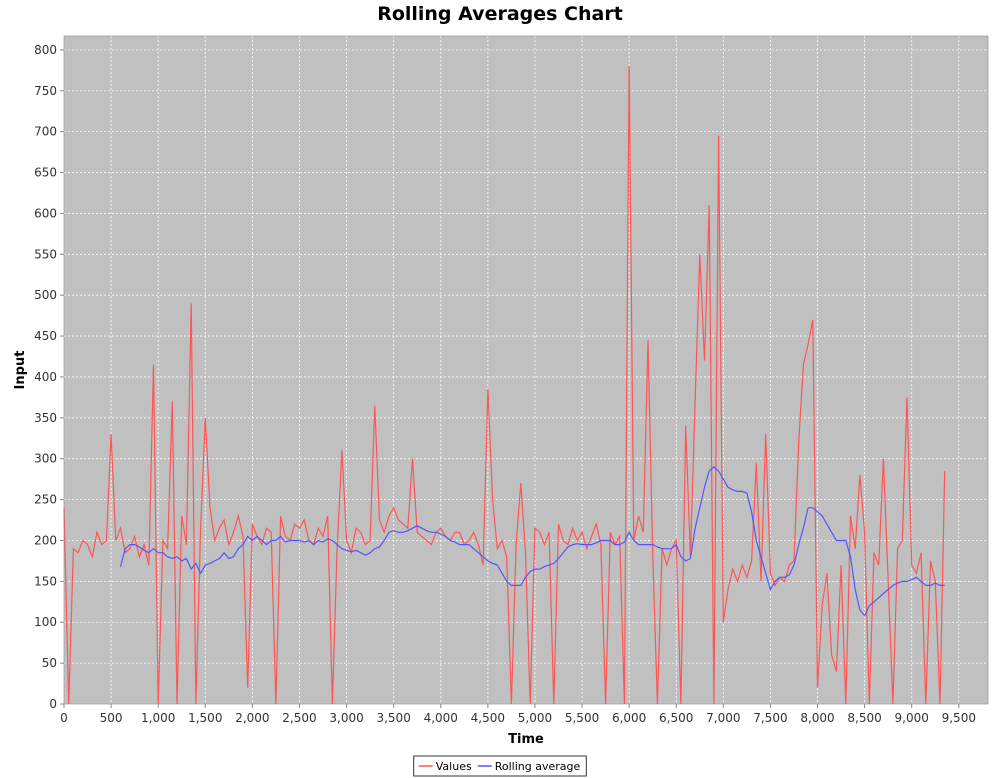 This screenshot has height=778, width=1000. Describe the element at coordinates (45, 50) in the screenshot. I see `y-tick-label: 800` at that location.